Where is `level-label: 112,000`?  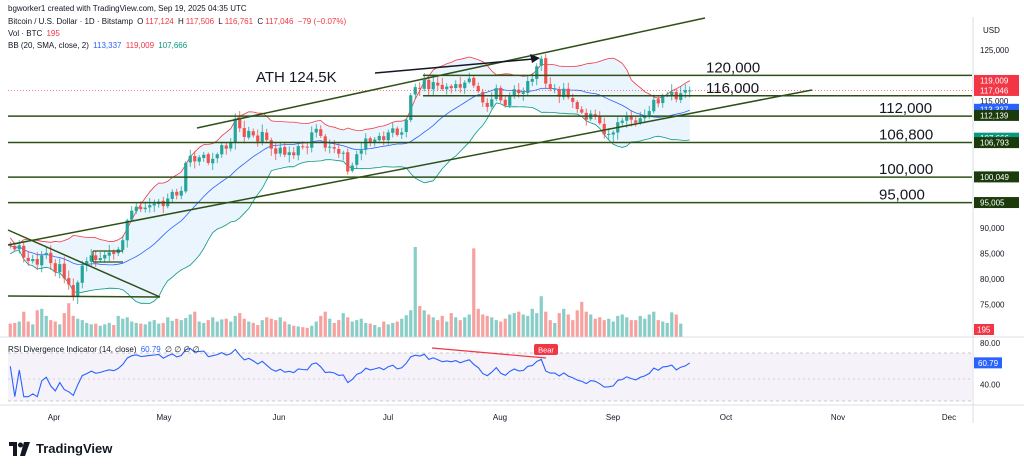 level-label: 112,000 is located at coordinates (905, 108).